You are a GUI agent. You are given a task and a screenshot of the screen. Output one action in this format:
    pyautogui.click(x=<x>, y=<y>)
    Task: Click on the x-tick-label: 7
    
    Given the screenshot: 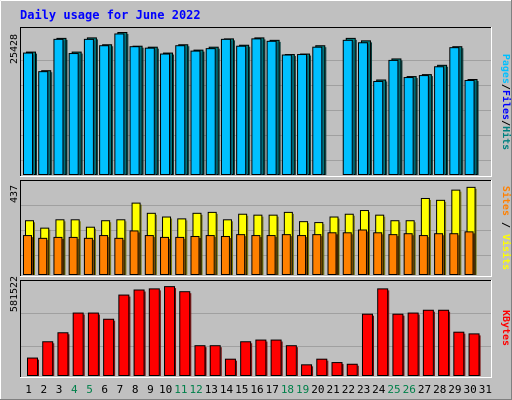 What is the action you would take?
    pyautogui.click(x=120, y=389)
    